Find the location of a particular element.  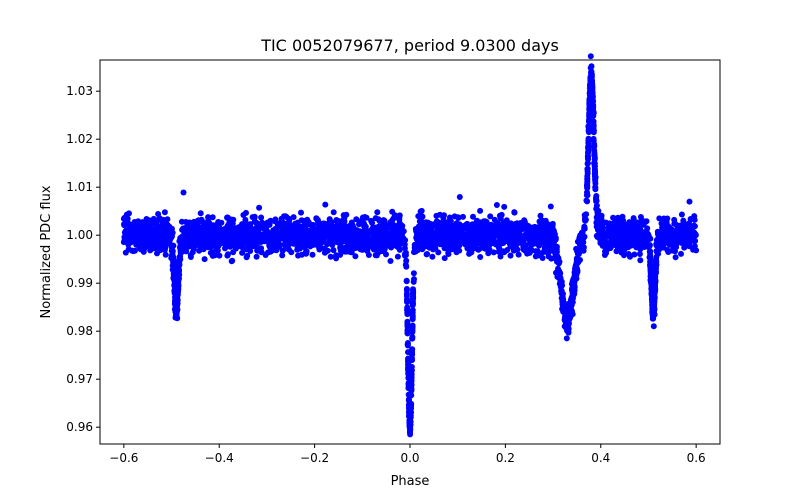

y-tick-label: 1.01 is located at coordinates (79, 187).